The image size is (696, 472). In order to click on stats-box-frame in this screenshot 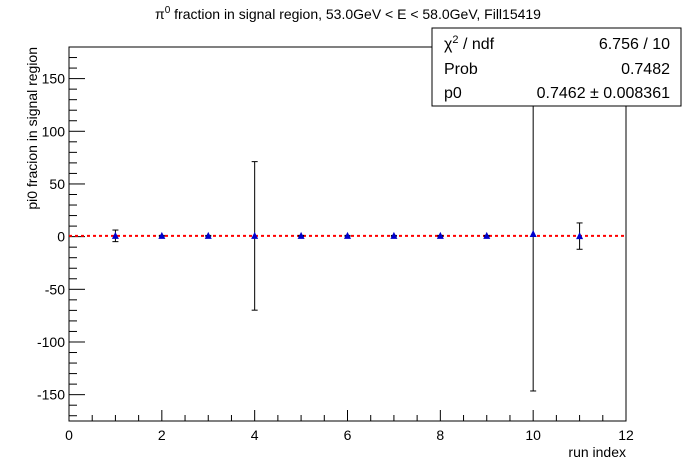, I will do `click(556, 67)`.